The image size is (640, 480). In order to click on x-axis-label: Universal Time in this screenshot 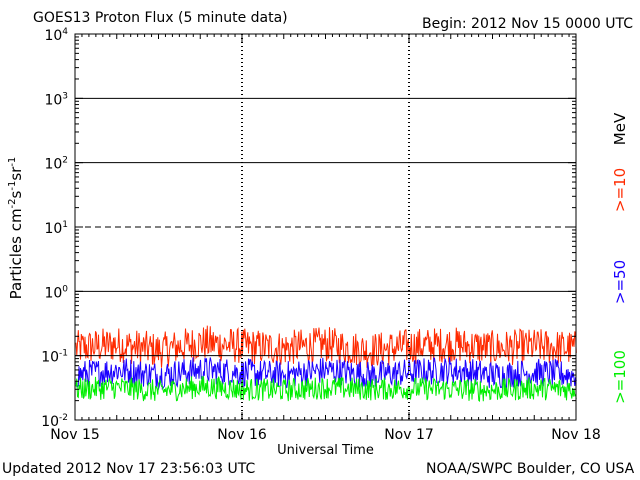, I will do `click(325, 450)`.